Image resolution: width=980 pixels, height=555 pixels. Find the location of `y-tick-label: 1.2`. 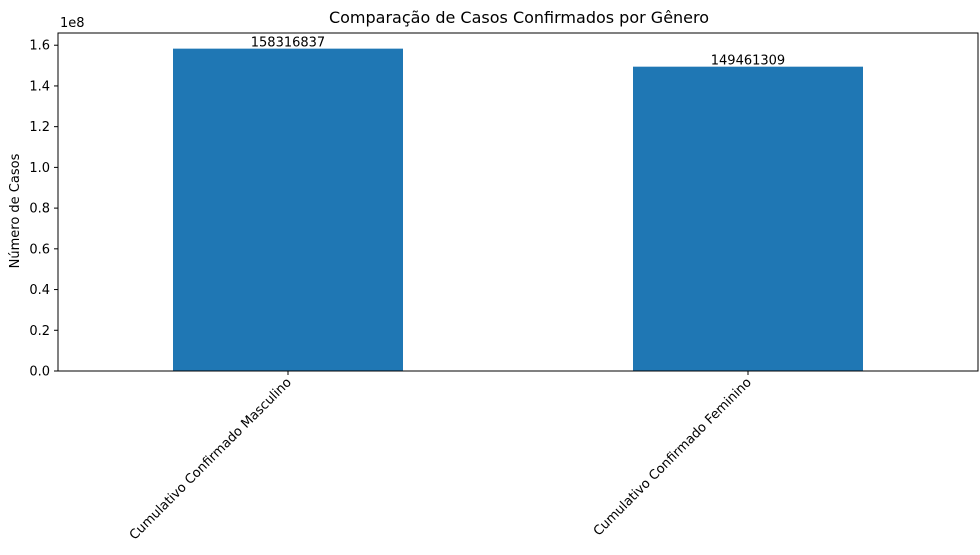

y-tick-label: 1.2 is located at coordinates (39, 127).